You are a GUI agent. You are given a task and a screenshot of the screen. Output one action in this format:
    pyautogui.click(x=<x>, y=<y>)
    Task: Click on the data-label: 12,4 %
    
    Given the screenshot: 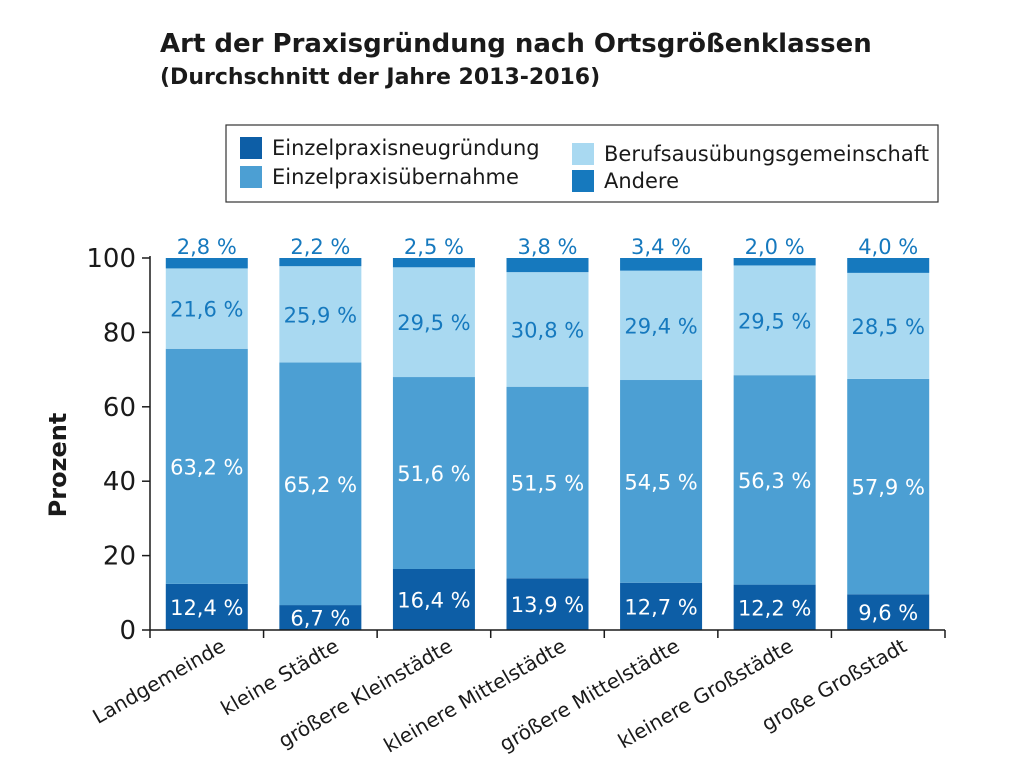 What is the action you would take?
    pyautogui.click(x=206, y=608)
    